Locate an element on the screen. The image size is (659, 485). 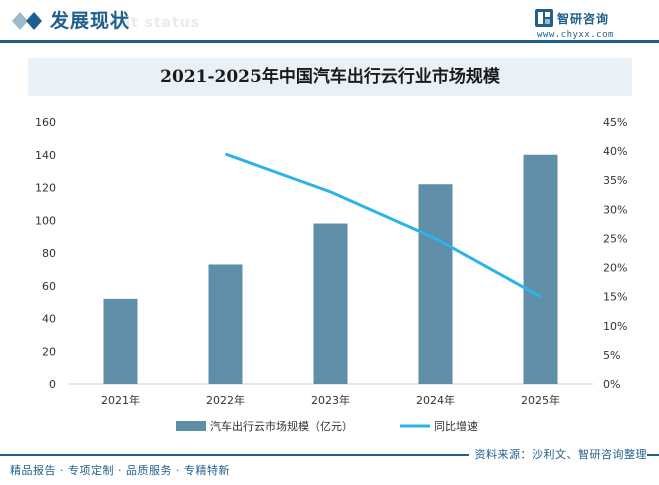
right-tick-label: 35% is located at coordinates (615, 180).